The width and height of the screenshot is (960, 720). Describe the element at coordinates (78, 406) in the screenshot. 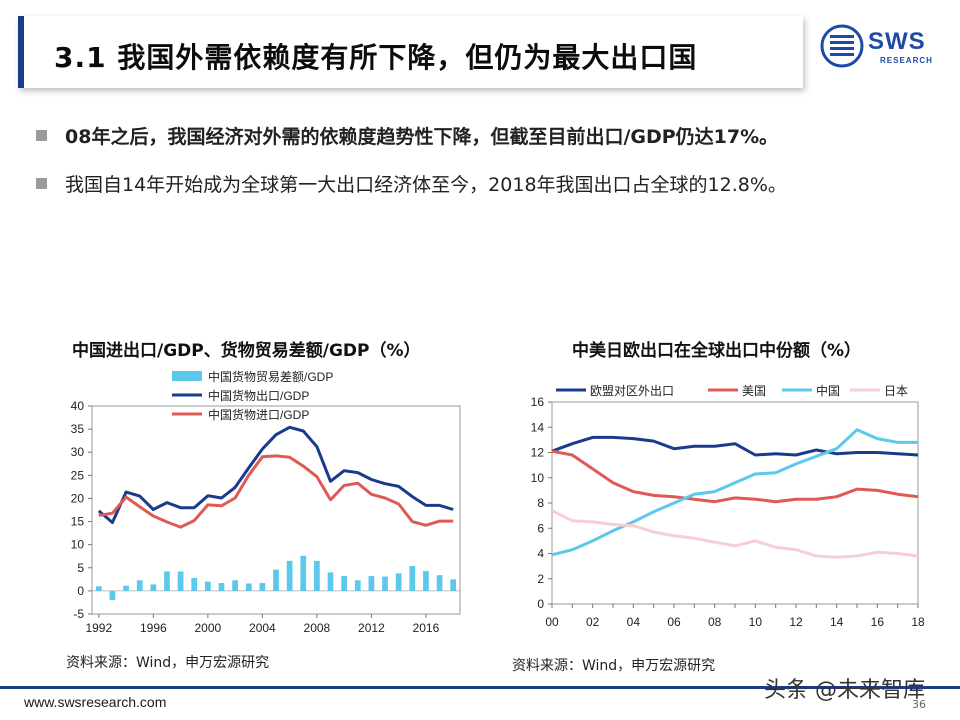

I see `y-tick-label: 40` at that location.